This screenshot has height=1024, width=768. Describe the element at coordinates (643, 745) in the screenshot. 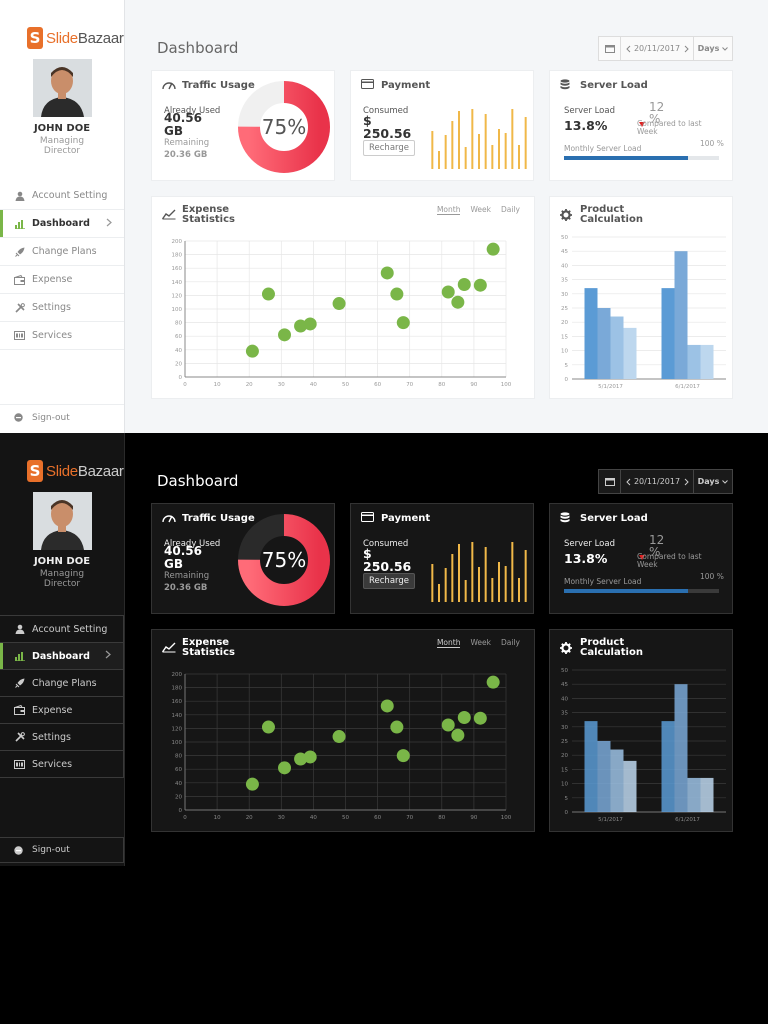

I see `product-bar-chart: 0 5 10 15 20 25 30 35 40 45 50 5/1/2017 6/1/2017` at that location.